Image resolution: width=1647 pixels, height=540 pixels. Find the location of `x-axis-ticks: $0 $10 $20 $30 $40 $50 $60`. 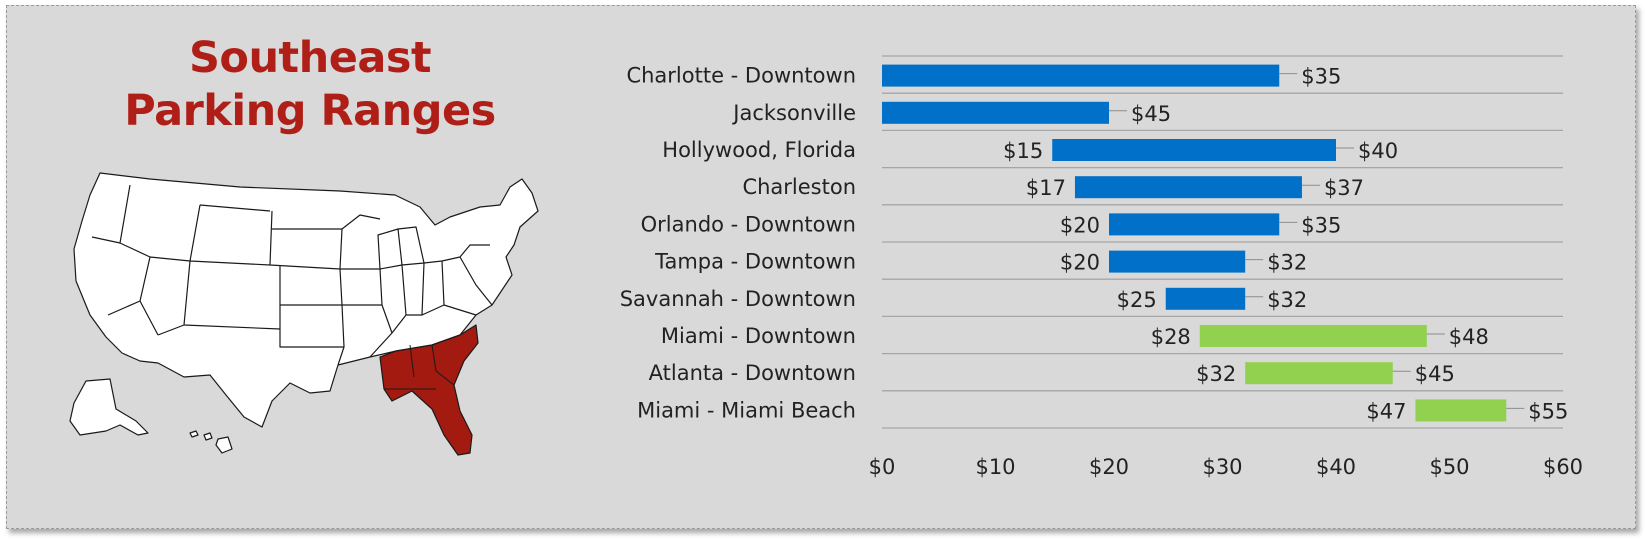

x-axis-ticks: $0 $10 $20 $30 $40 $50 $60 is located at coordinates (1226, 467).